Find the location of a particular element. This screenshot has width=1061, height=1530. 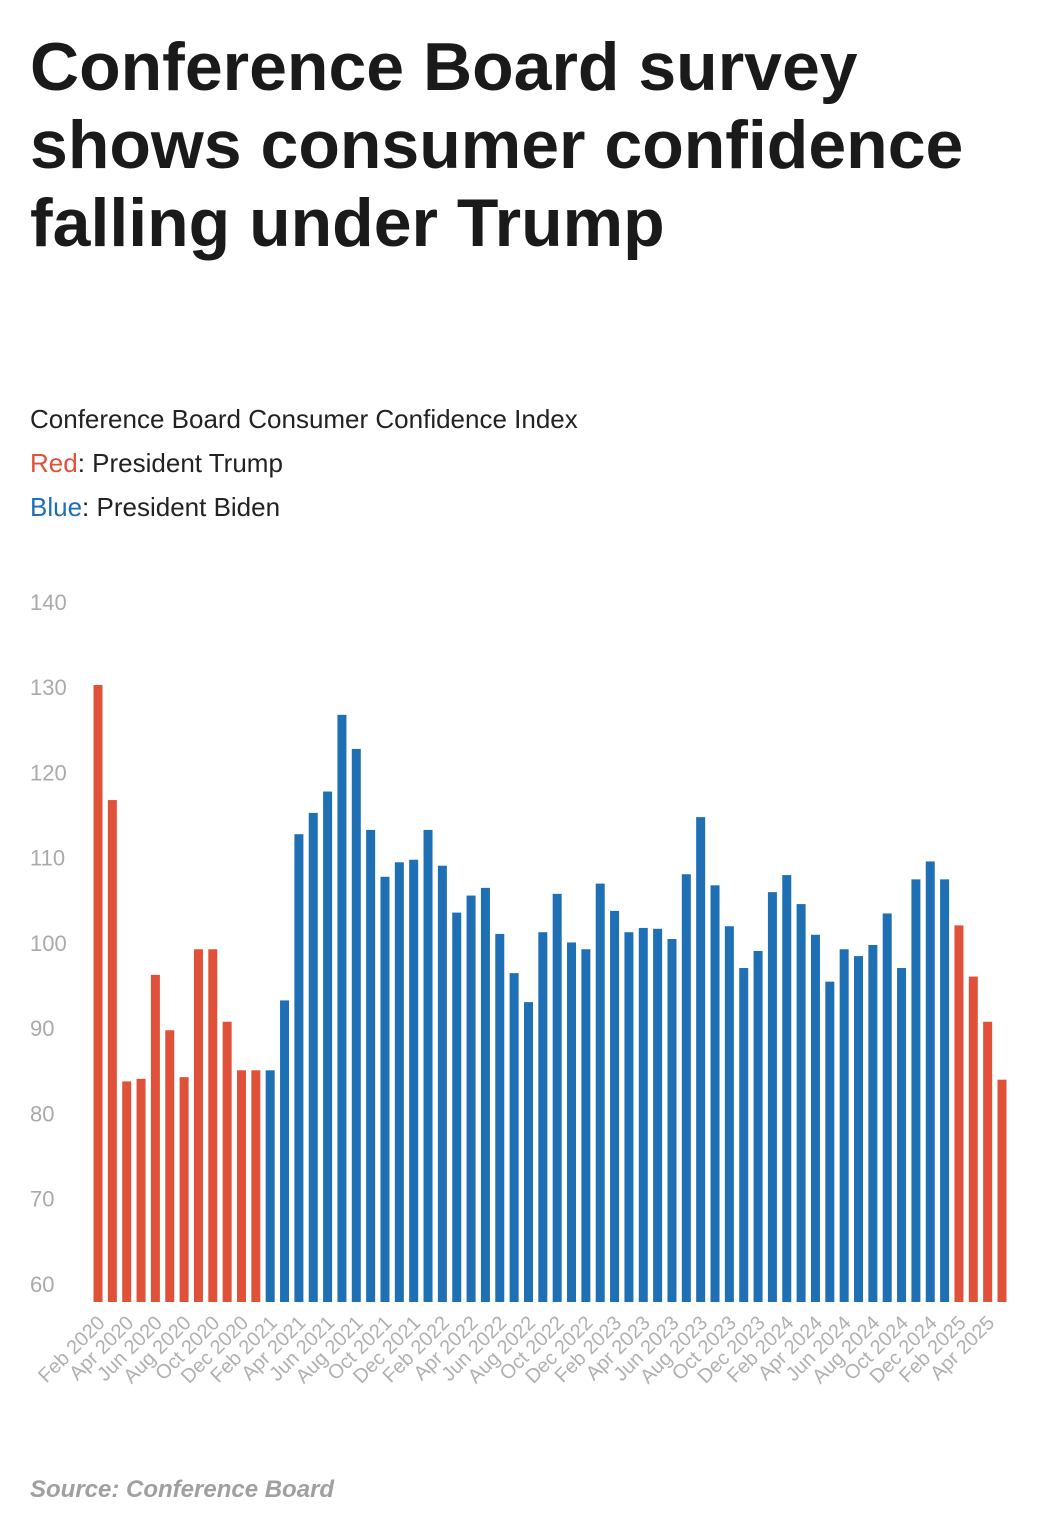

legend-entry: Blue: President Biden is located at coordinates (155, 507).